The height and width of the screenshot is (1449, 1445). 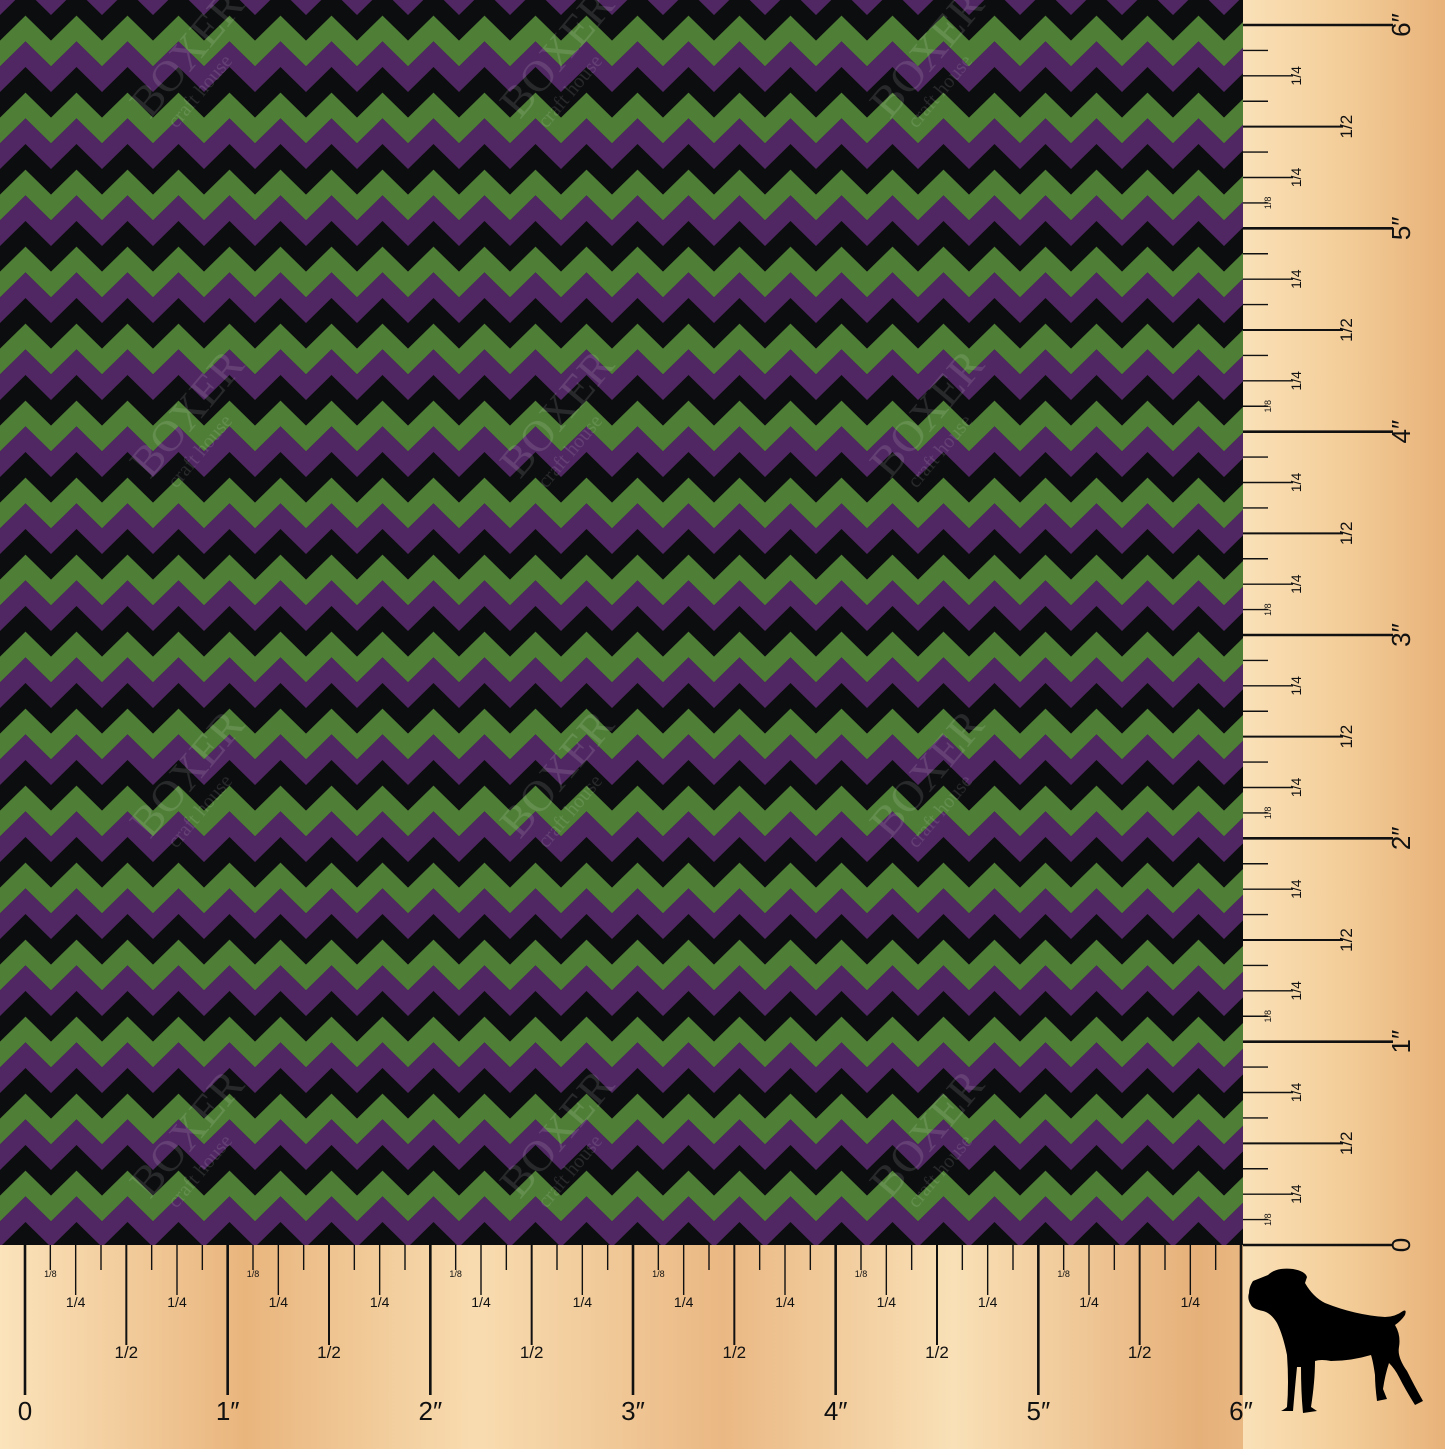 I want to click on bottom-ruler-label: 5″, so click(x=1038, y=1411).